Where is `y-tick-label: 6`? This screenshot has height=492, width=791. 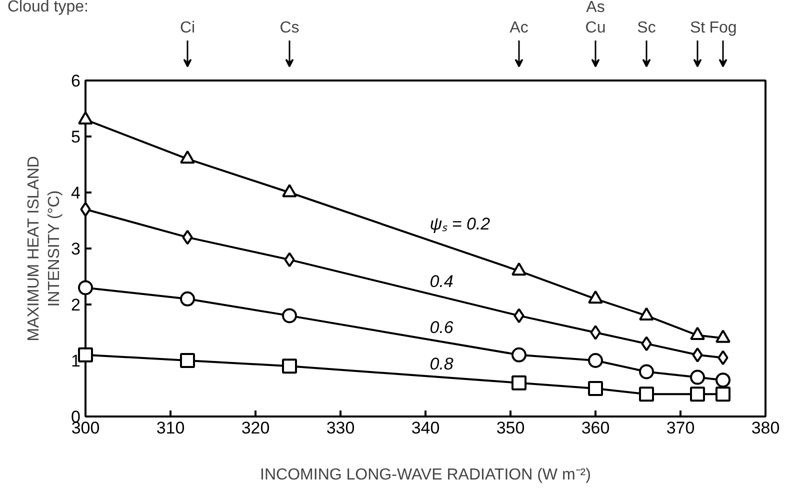 y-tick-label: 6 is located at coordinates (76, 81).